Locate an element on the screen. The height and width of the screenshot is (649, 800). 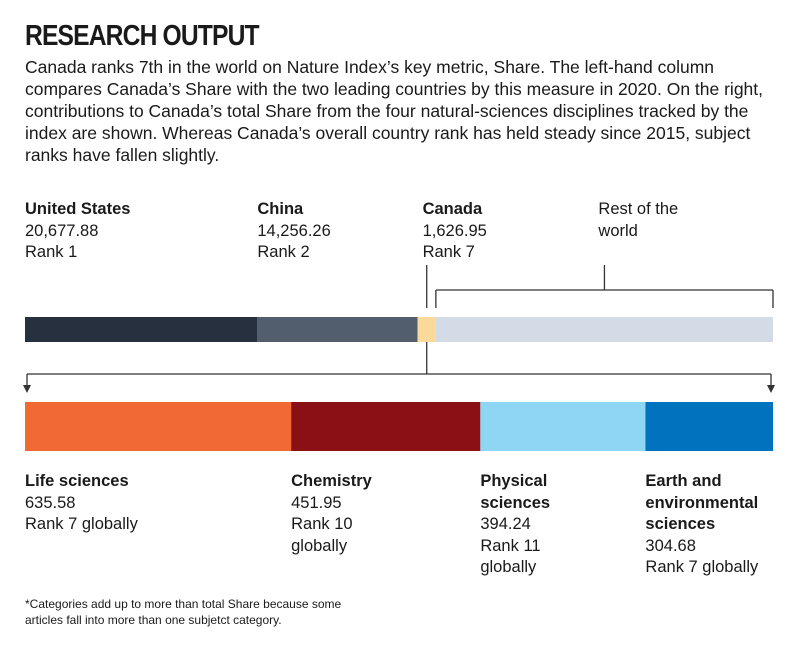
country-label: Rest of the world is located at coordinates (643, 220).